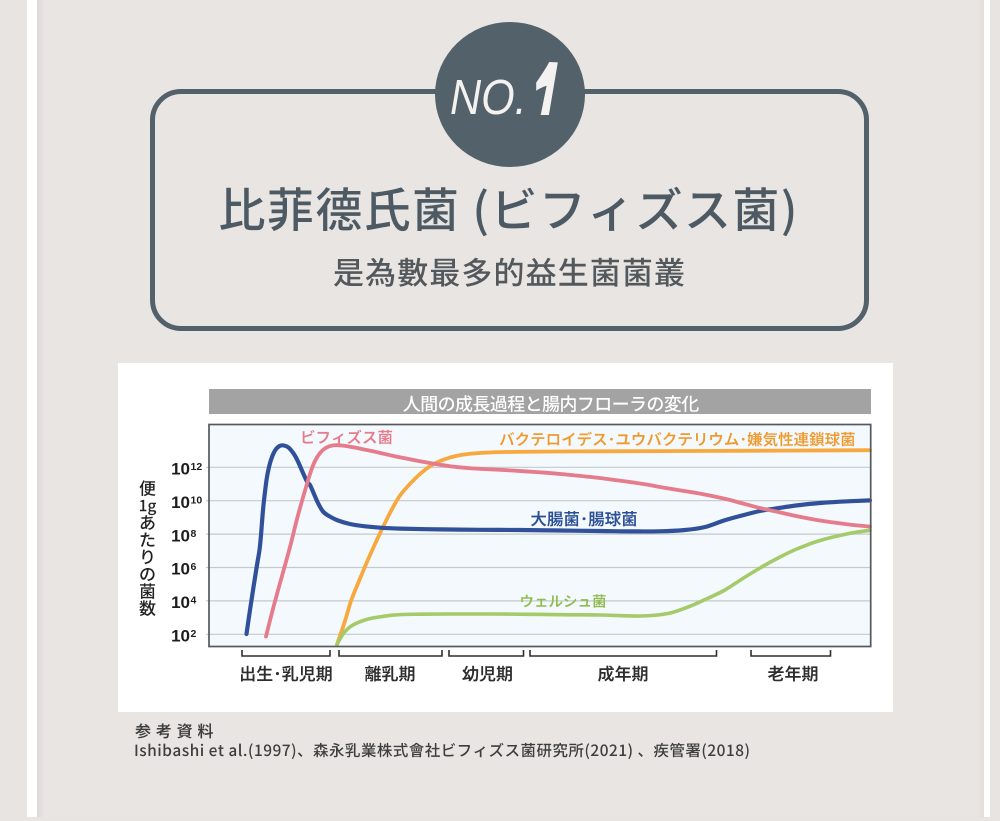 Image resolution: width=1000 pixels, height=821 pixels. Describe the element at coordinates (197, 467) in the screenshot. I see `svg-text: 12` at that location.